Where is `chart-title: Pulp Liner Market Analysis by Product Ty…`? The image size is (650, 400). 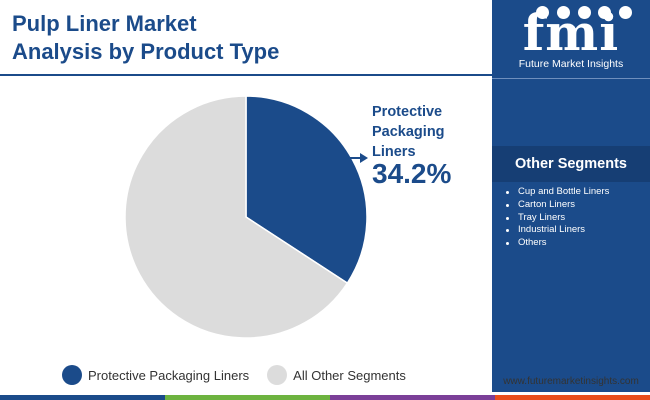 chart-title: Pulp Liner Market Analysis by Product Ty… is located at coordinates (247, 38).